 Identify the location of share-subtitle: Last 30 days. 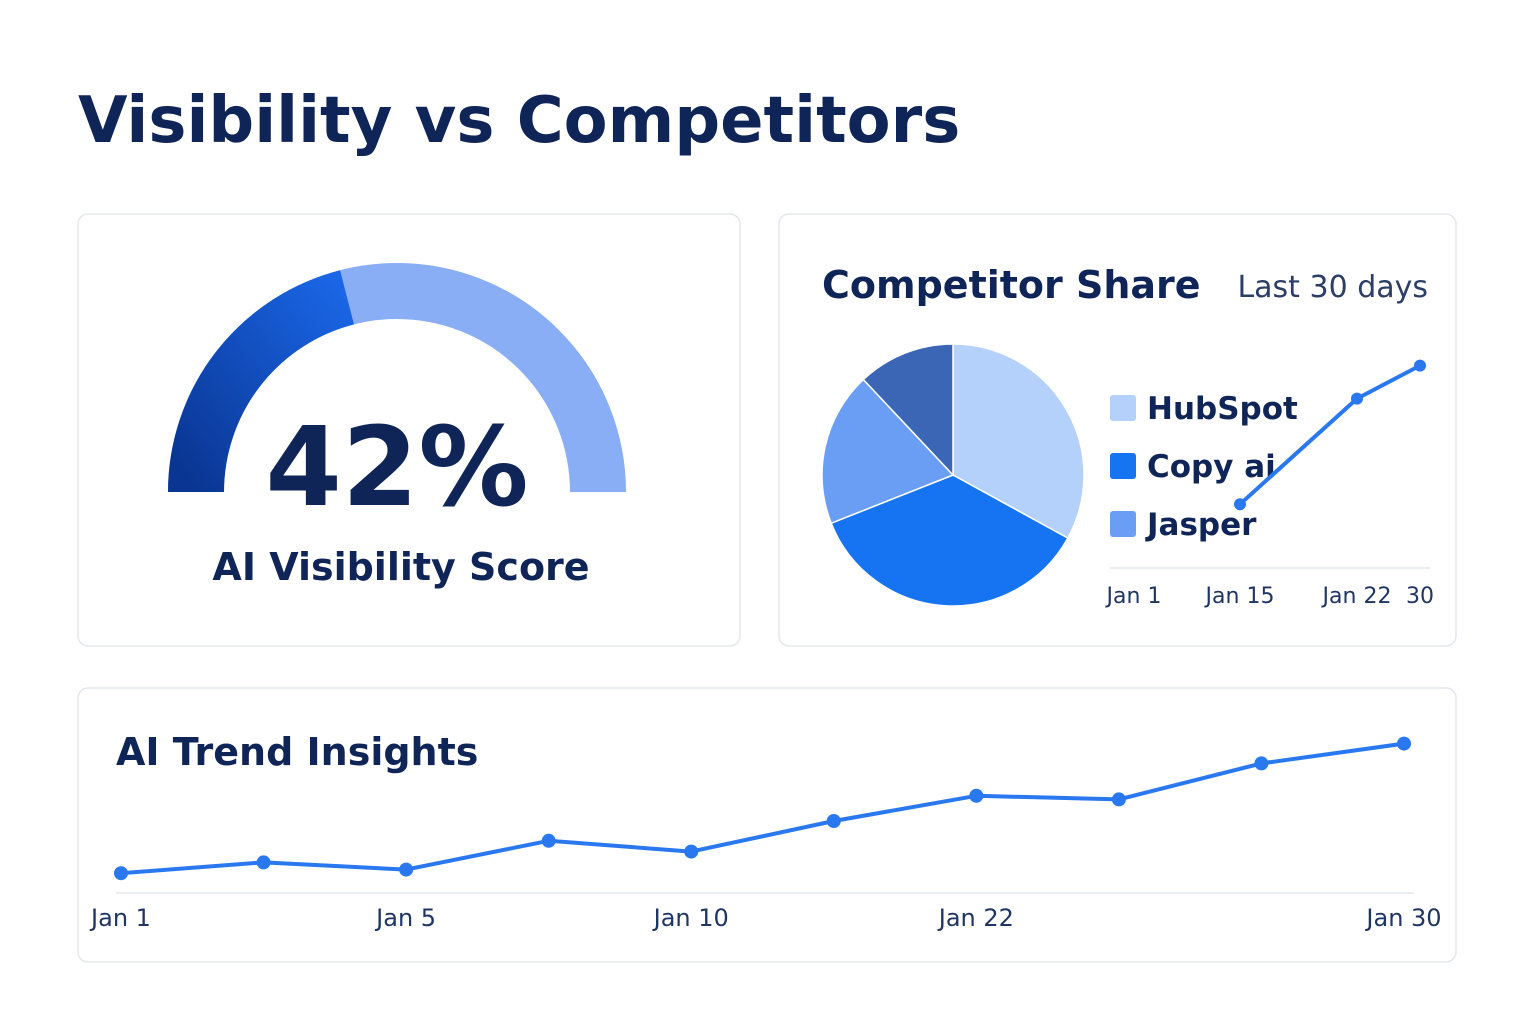
(1332, 287).